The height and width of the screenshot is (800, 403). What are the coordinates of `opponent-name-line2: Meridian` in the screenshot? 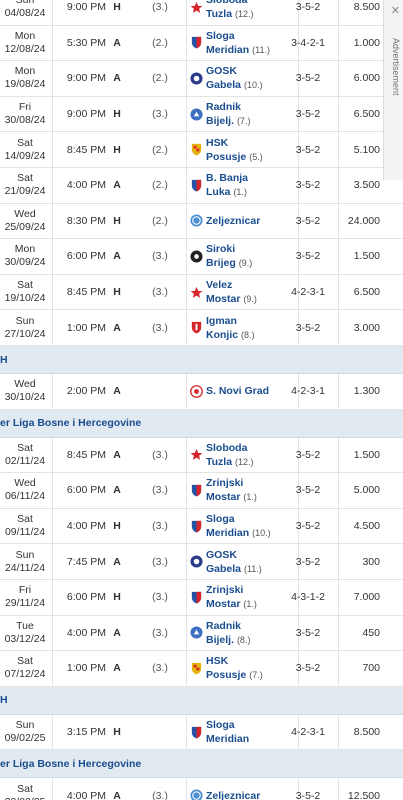 It's located at (256, 739).